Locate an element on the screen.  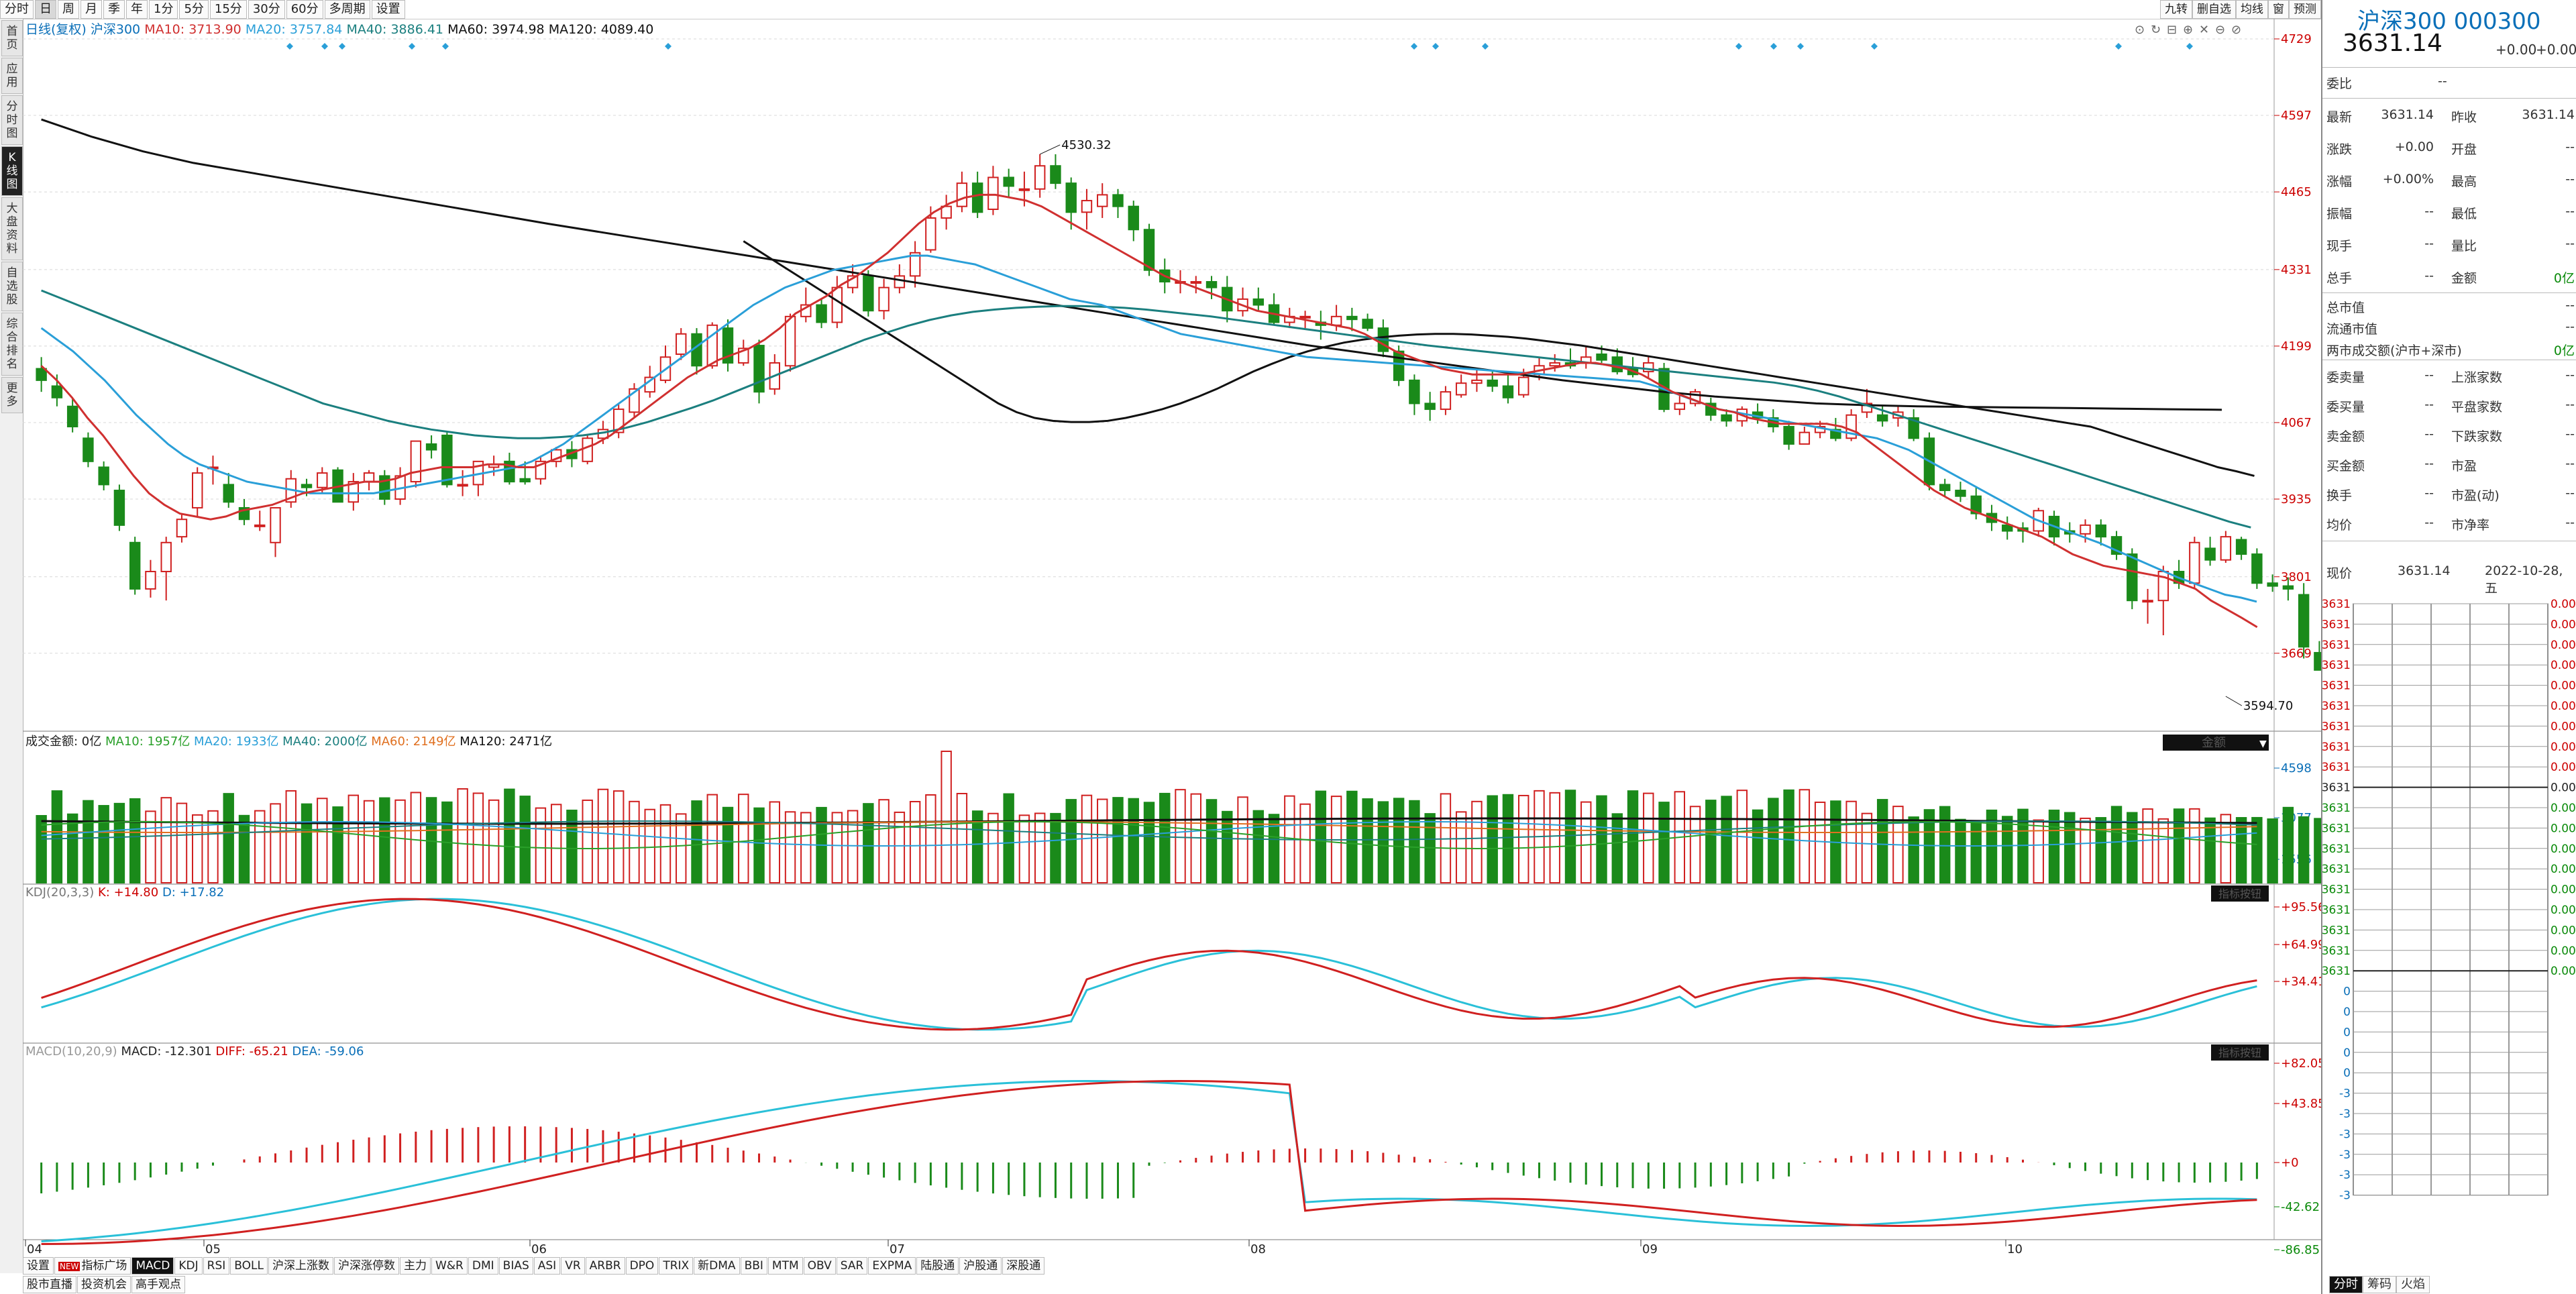
kdj-indicator-button is located at coordinates (2240, 893).